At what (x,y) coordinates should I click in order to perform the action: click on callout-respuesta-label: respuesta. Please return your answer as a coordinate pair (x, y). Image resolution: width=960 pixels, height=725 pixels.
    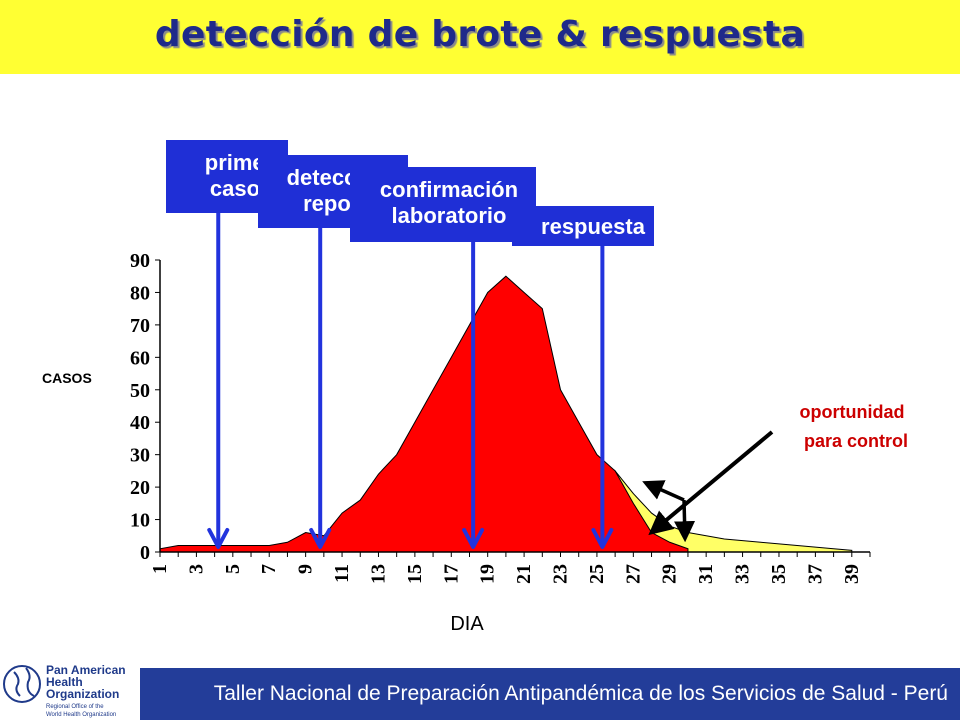
    Looking at the image, I should click on (593, 226).